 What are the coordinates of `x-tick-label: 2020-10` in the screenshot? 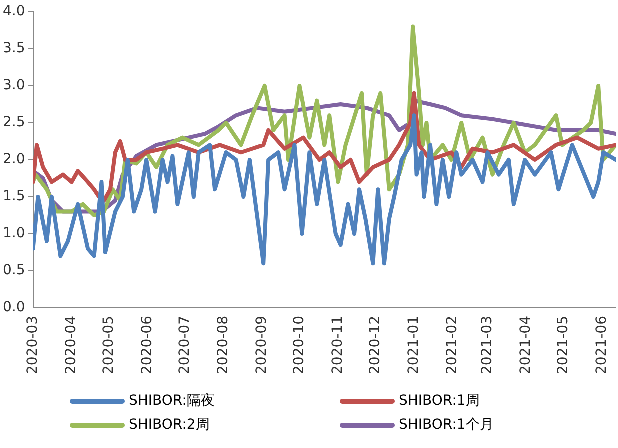 It's located at (299, 345).